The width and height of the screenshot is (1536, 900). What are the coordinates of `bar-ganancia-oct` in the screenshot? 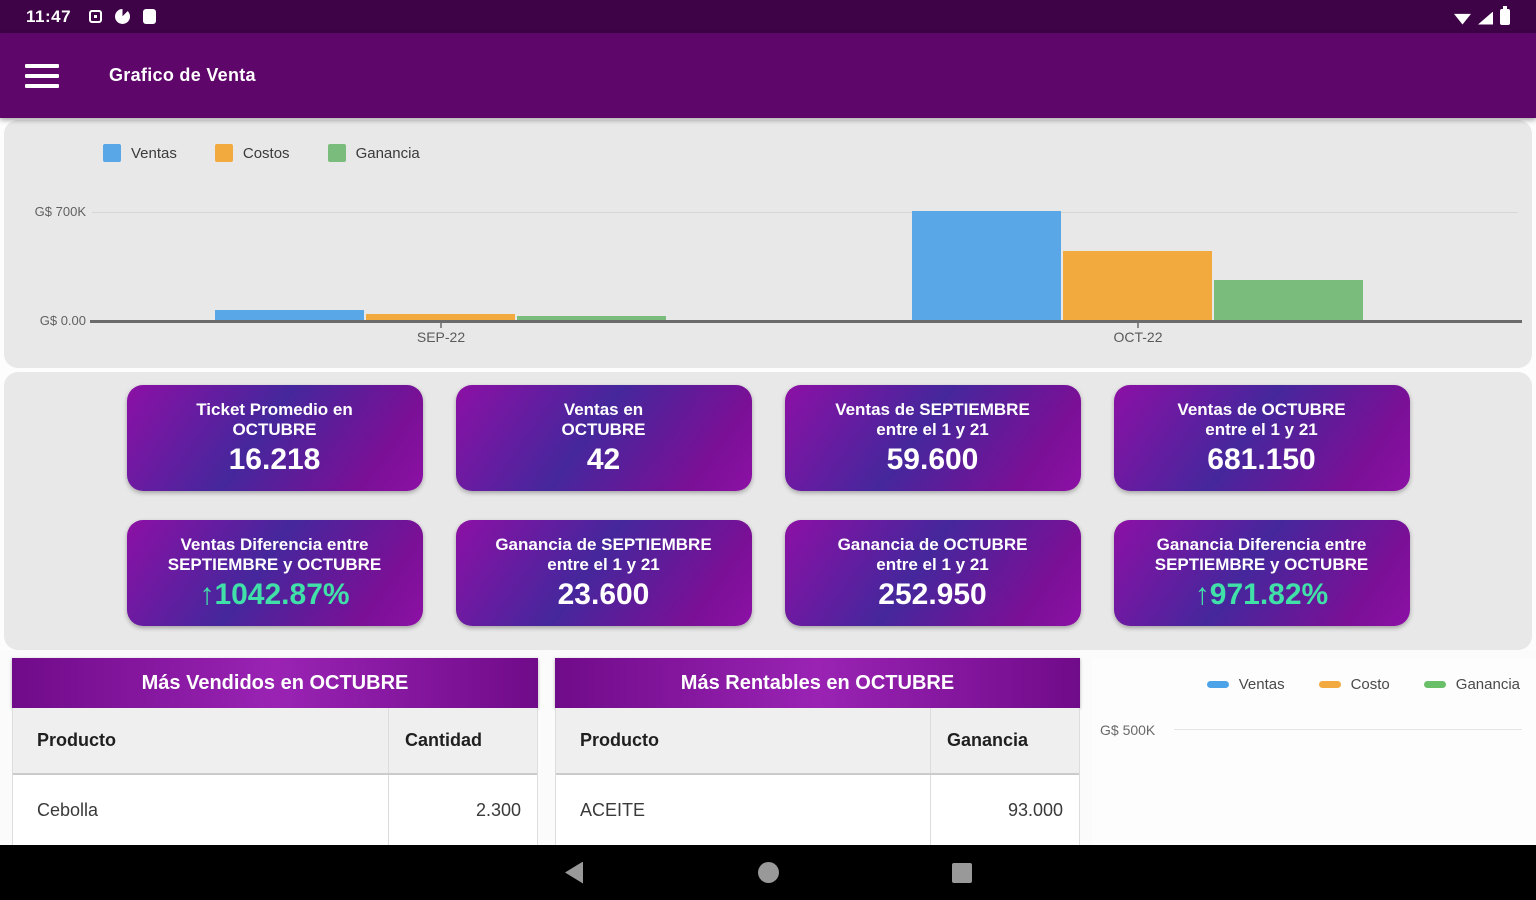 It's located at (1288, 300).